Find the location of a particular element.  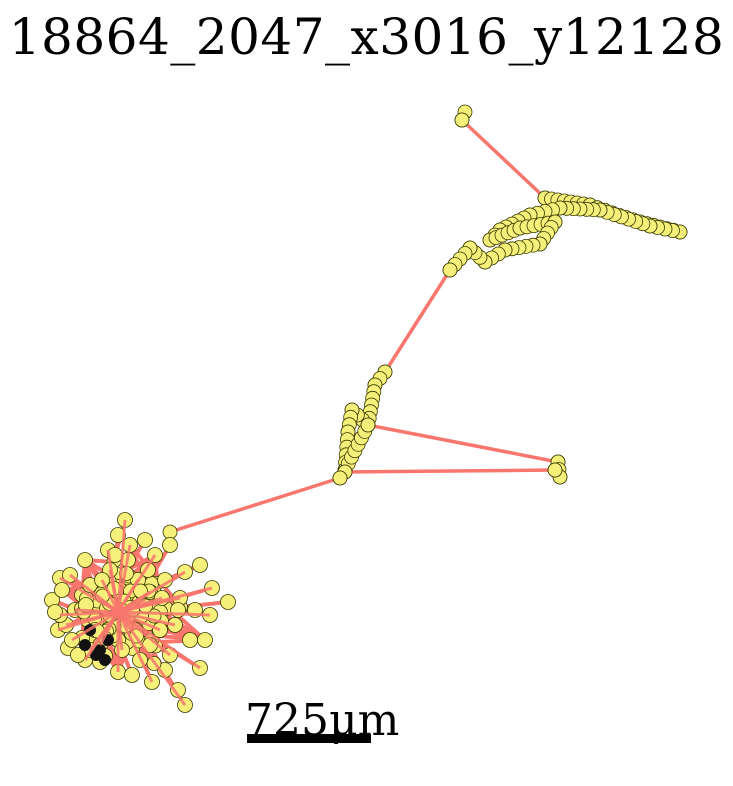

scale-bar is located at coordinates (309, 738).